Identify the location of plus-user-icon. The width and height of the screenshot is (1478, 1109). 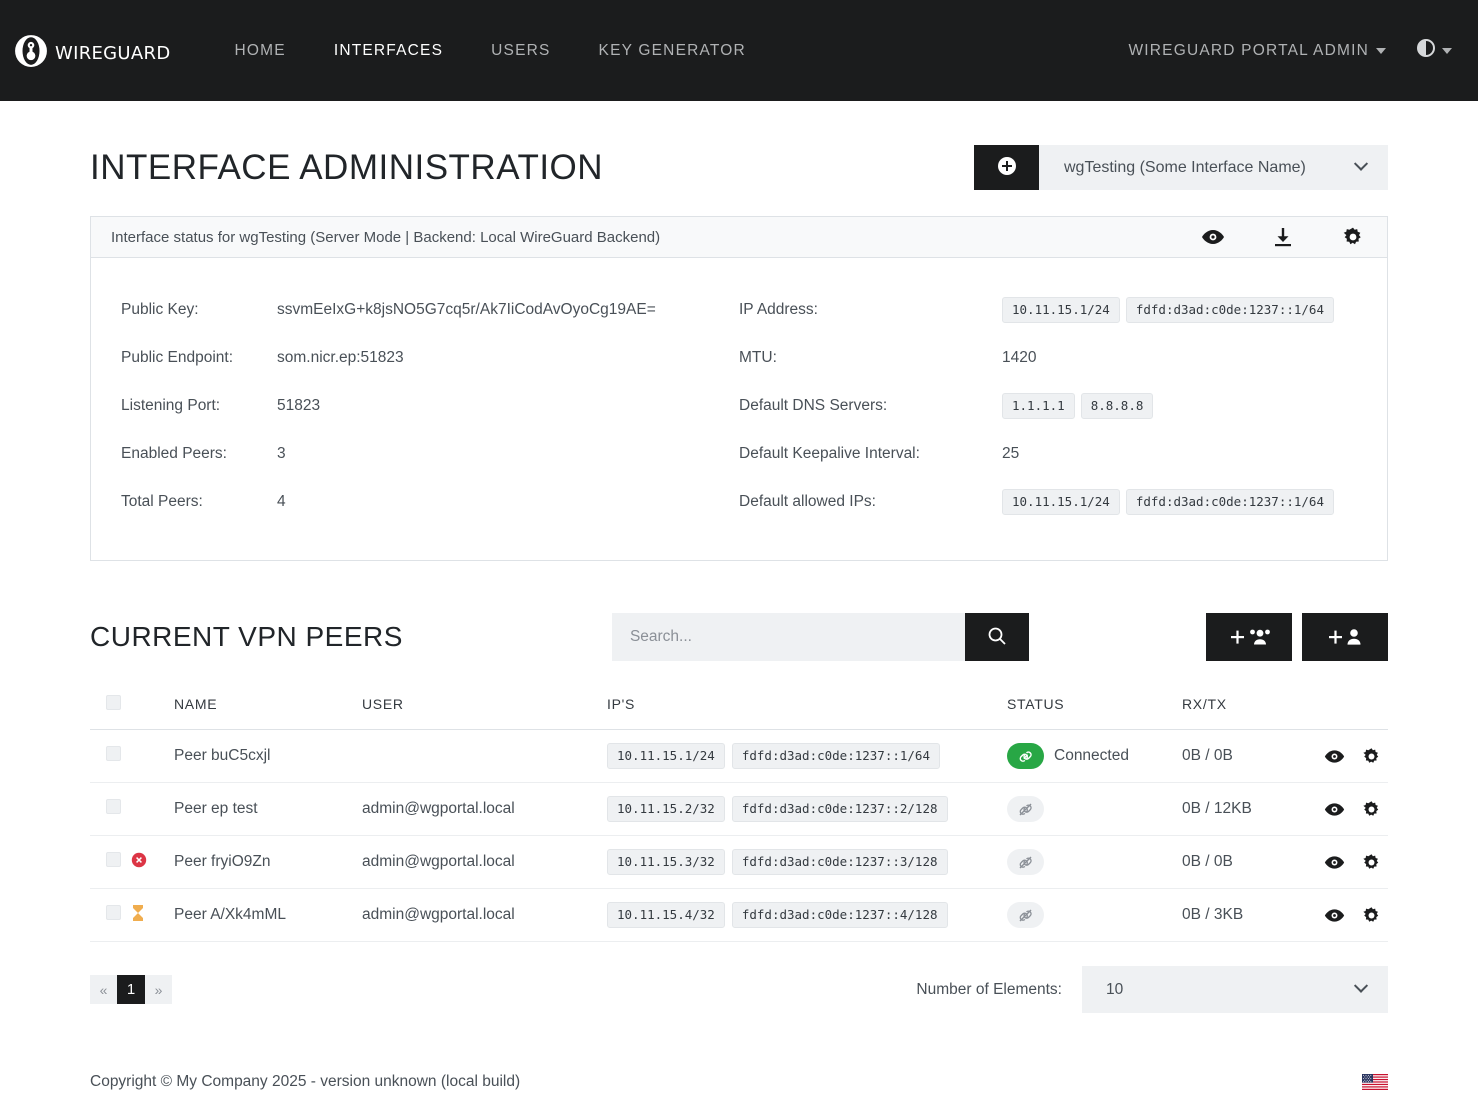
(1345, 637).